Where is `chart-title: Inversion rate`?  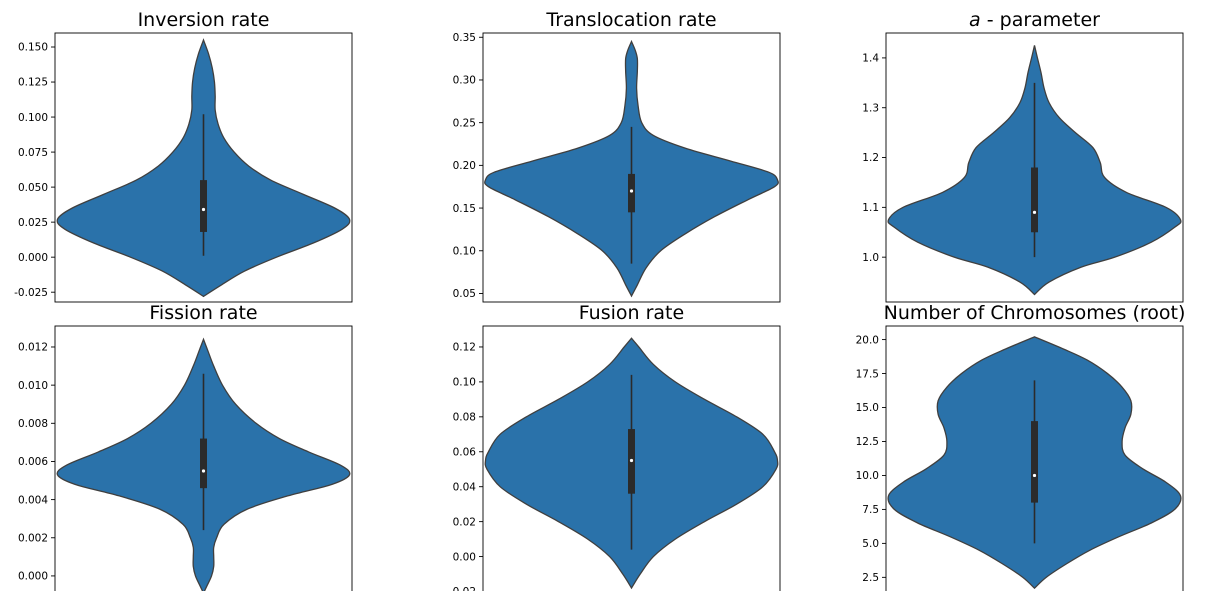
chart-title: Inversion rate is located at coordinates (204, 20).